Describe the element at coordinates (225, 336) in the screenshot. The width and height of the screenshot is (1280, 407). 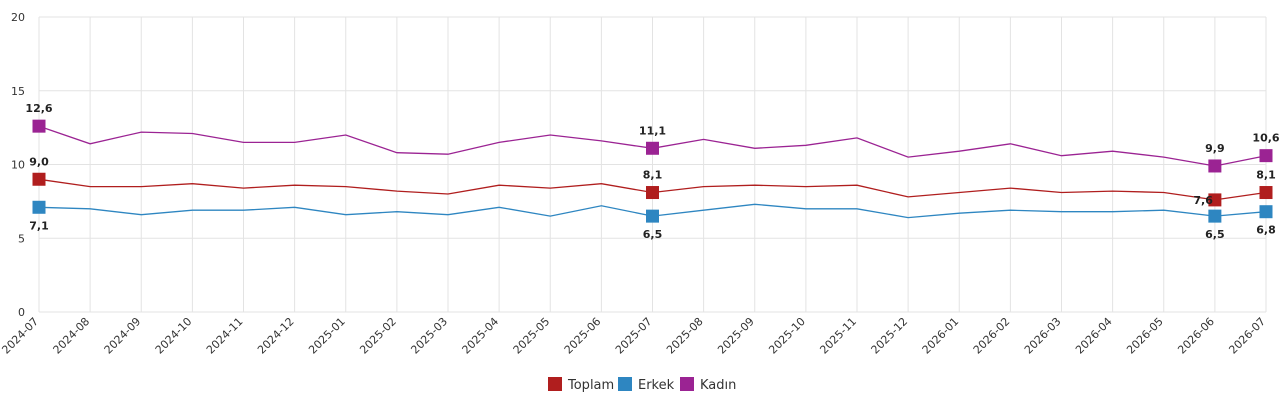
I see `x-tick-label: 2024-11` at that location.